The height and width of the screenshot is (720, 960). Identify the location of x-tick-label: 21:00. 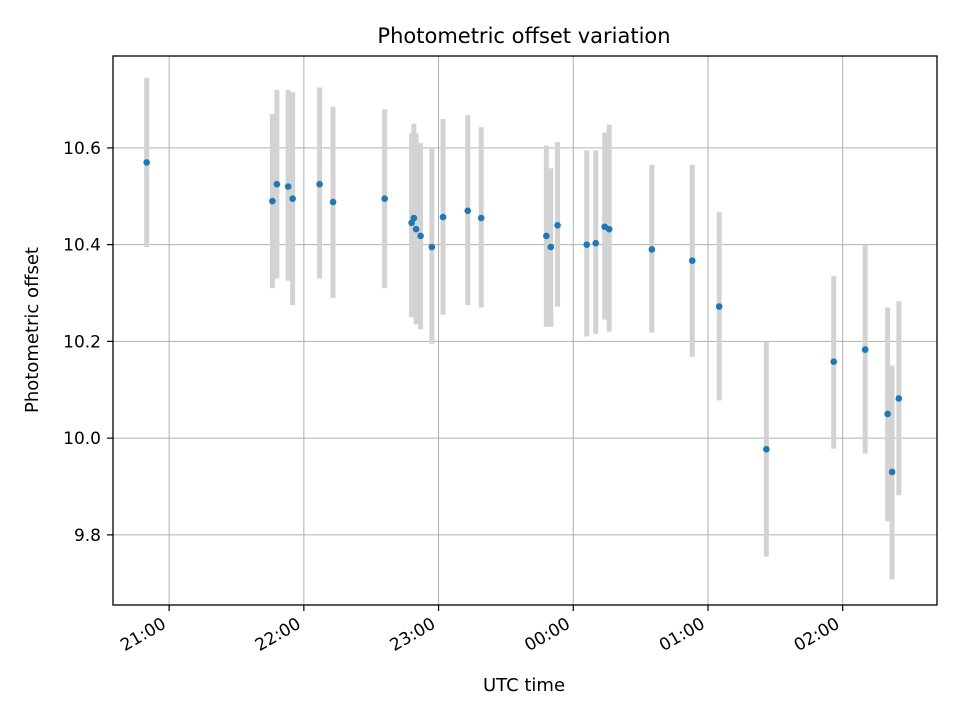
(143, 635).